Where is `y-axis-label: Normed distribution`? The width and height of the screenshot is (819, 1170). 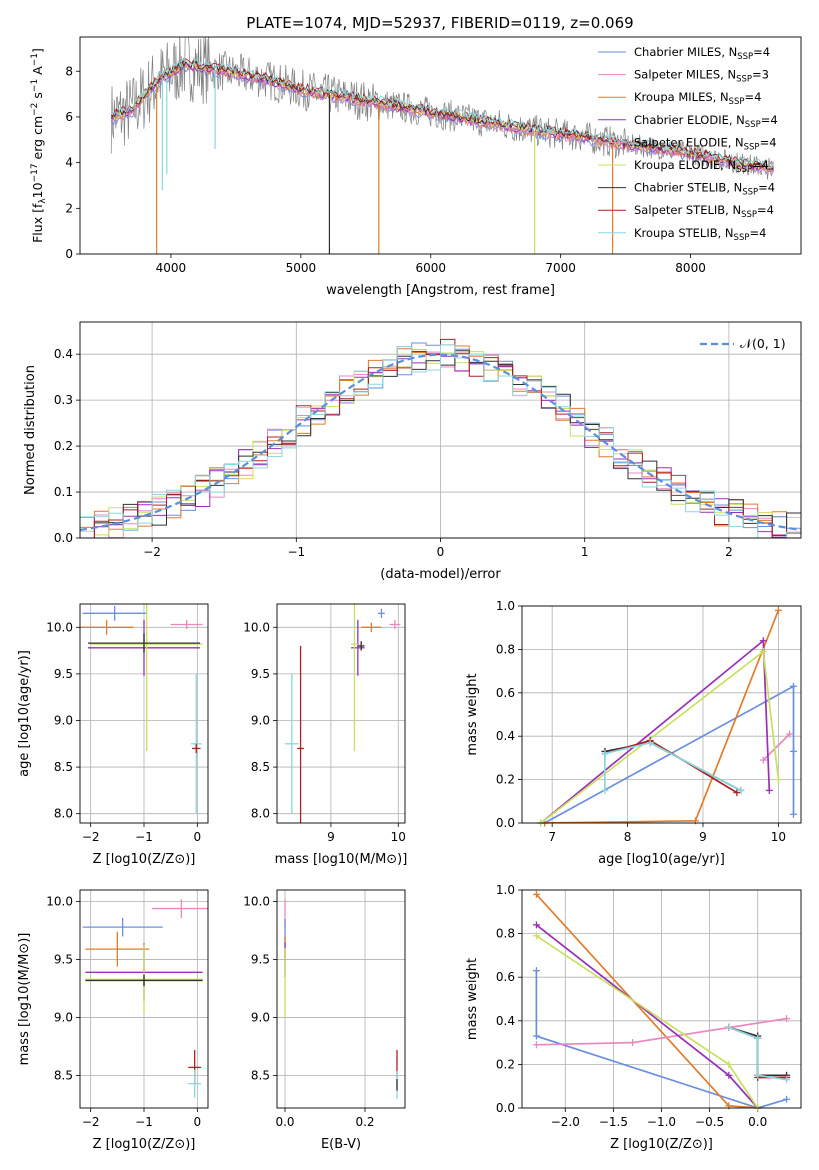
y-axis-label: Normed distribution is located at coordinates (30, 430).